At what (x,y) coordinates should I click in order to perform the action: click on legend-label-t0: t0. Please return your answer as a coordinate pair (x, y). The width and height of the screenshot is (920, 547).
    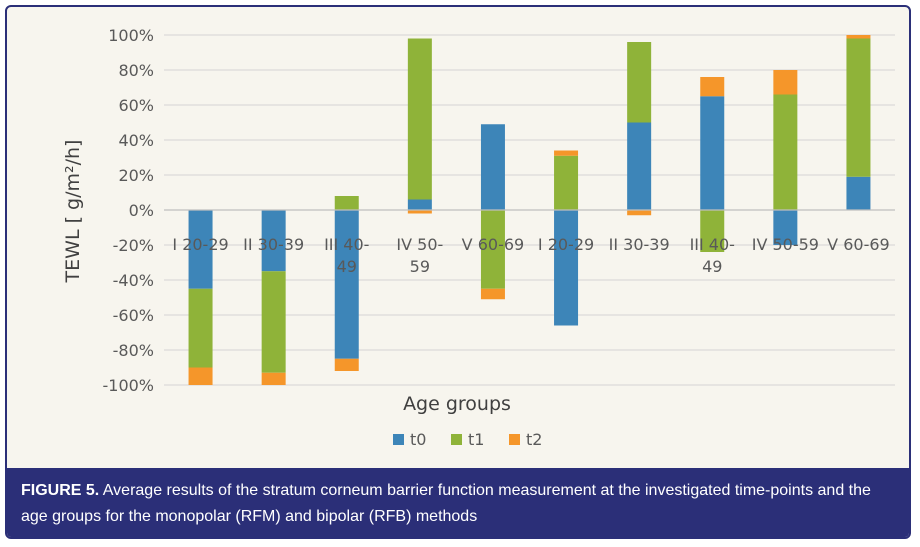
    Looking at the image, I should click on (418, 439).